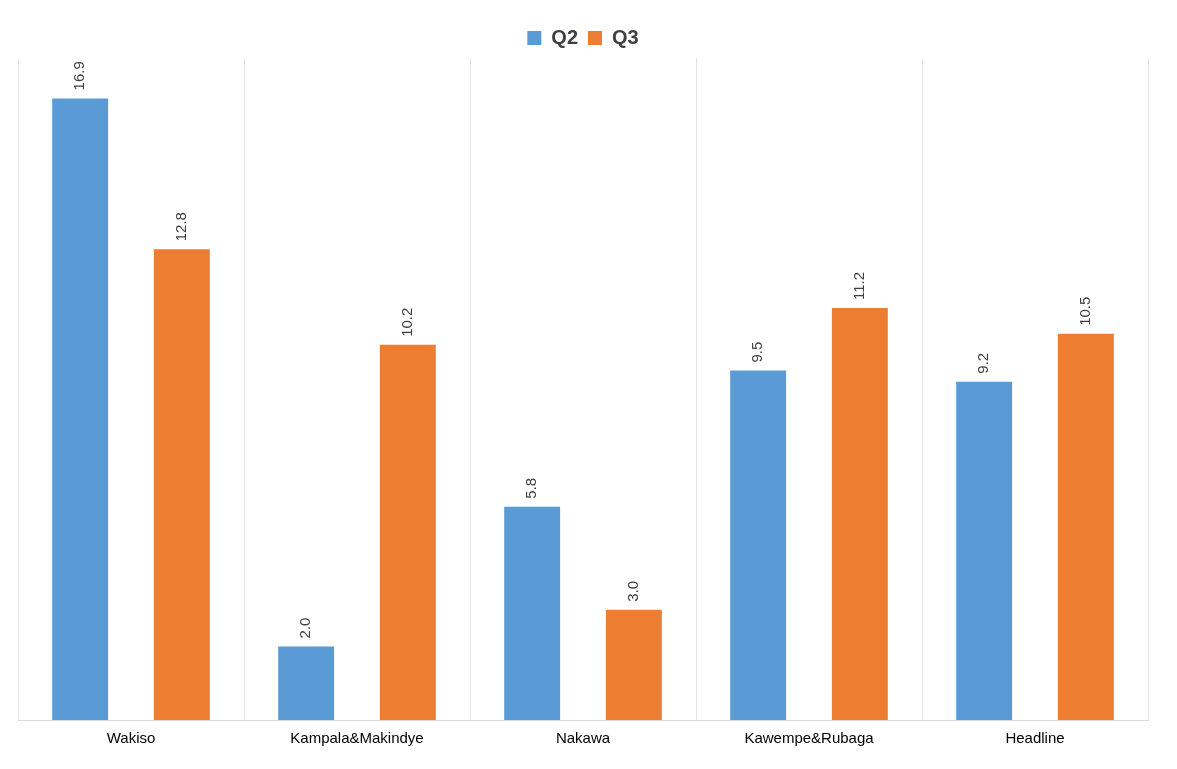  Describe the element at coordinates (632, 591) in the screenshot. I see `data-label: 3.0` at that location.